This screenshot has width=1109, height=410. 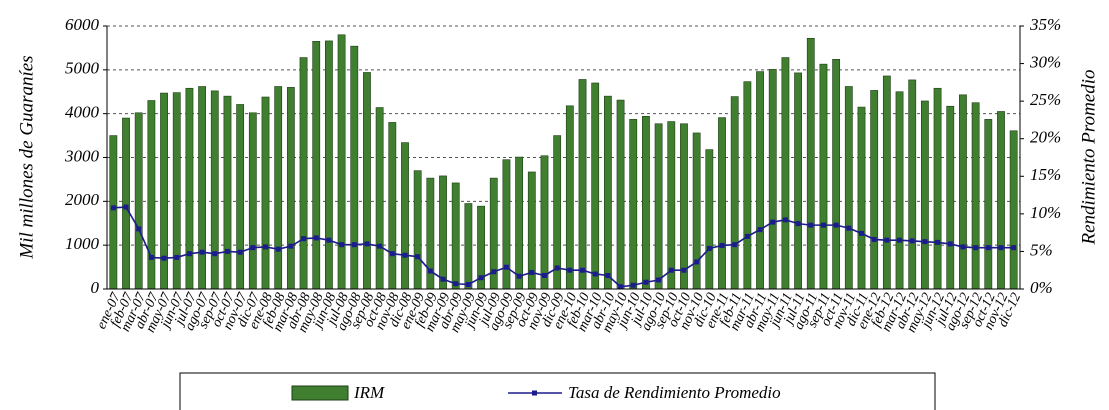 I want to click on y2-tick-label: 25%, so click(x=1045, y=99).